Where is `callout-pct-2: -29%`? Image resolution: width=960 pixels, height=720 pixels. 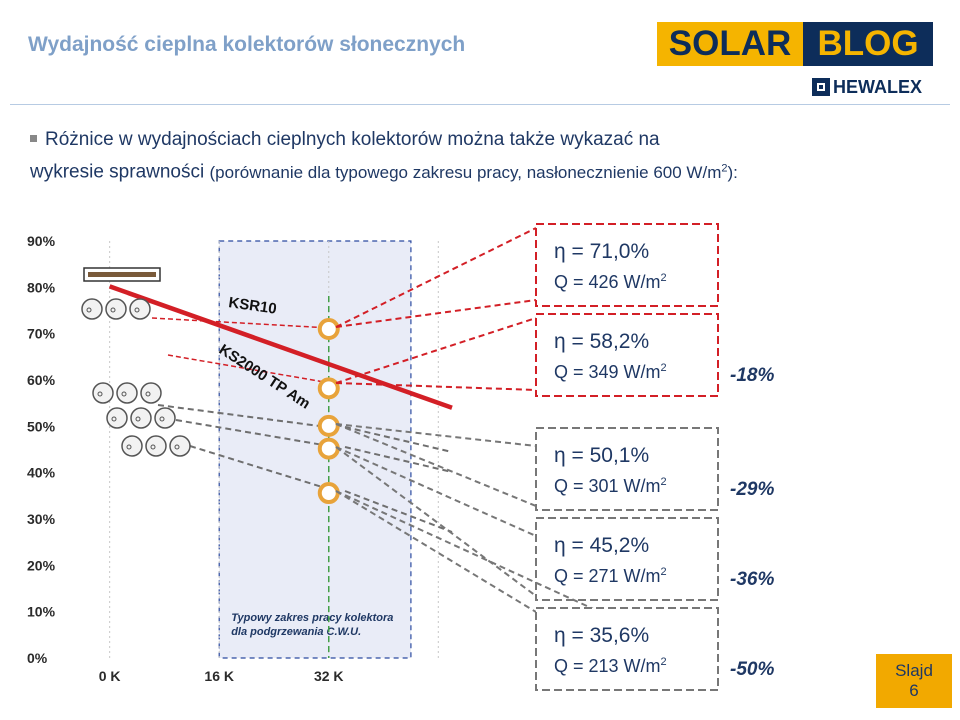 callout-pct-2: -29% is located at coordinates (752, 489).